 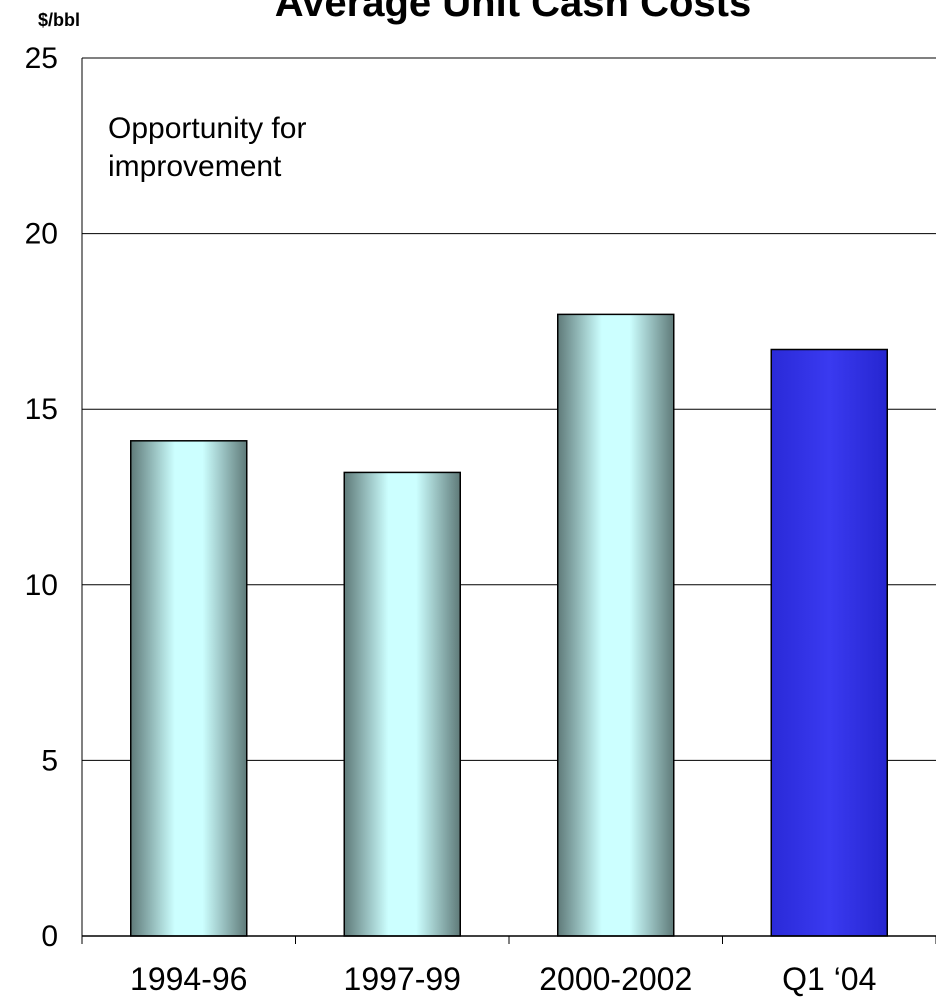 What do you see at coordinates (615, 979) in the screenshot?
I see `x-tick-label: 2000-2002` at bounding box center [615, 979].